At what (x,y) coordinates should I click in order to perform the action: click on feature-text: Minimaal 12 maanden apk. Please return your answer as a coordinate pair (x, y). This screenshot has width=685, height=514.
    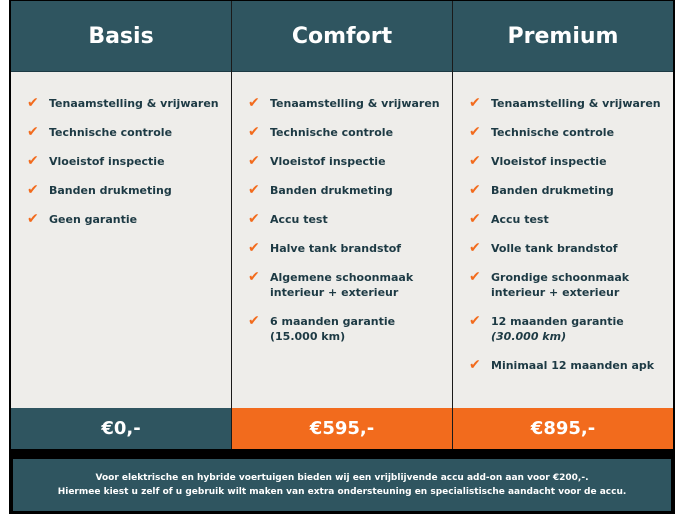
    Looking at the image, I should click on (572, 365).